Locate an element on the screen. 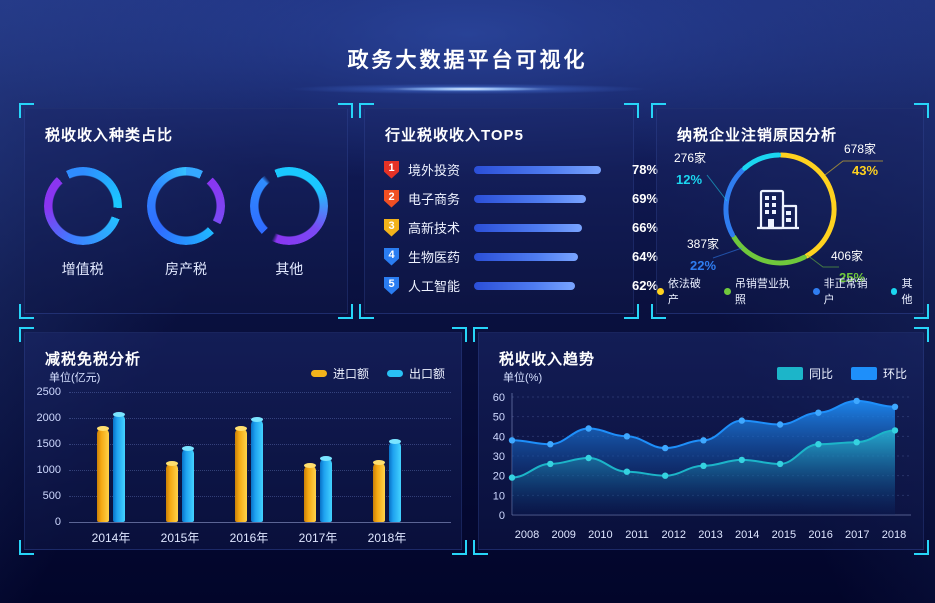  bar-chart-legend: 进口额 出口额 is located at coordinates (377, 373).